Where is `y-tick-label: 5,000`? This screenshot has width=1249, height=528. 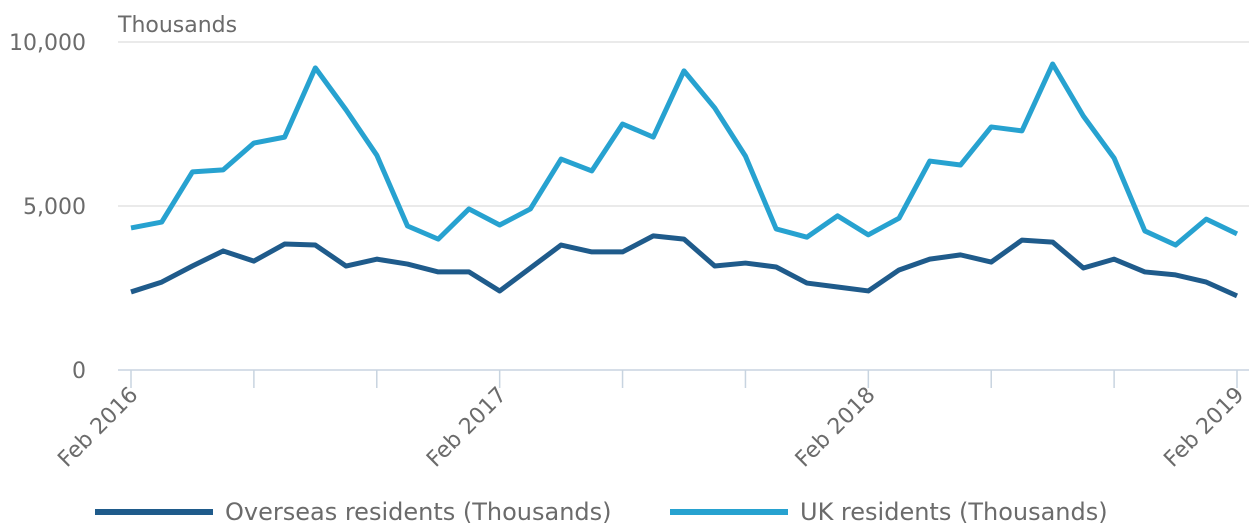 y-tick-label: 5,000 is located at coordinates (54, 207).